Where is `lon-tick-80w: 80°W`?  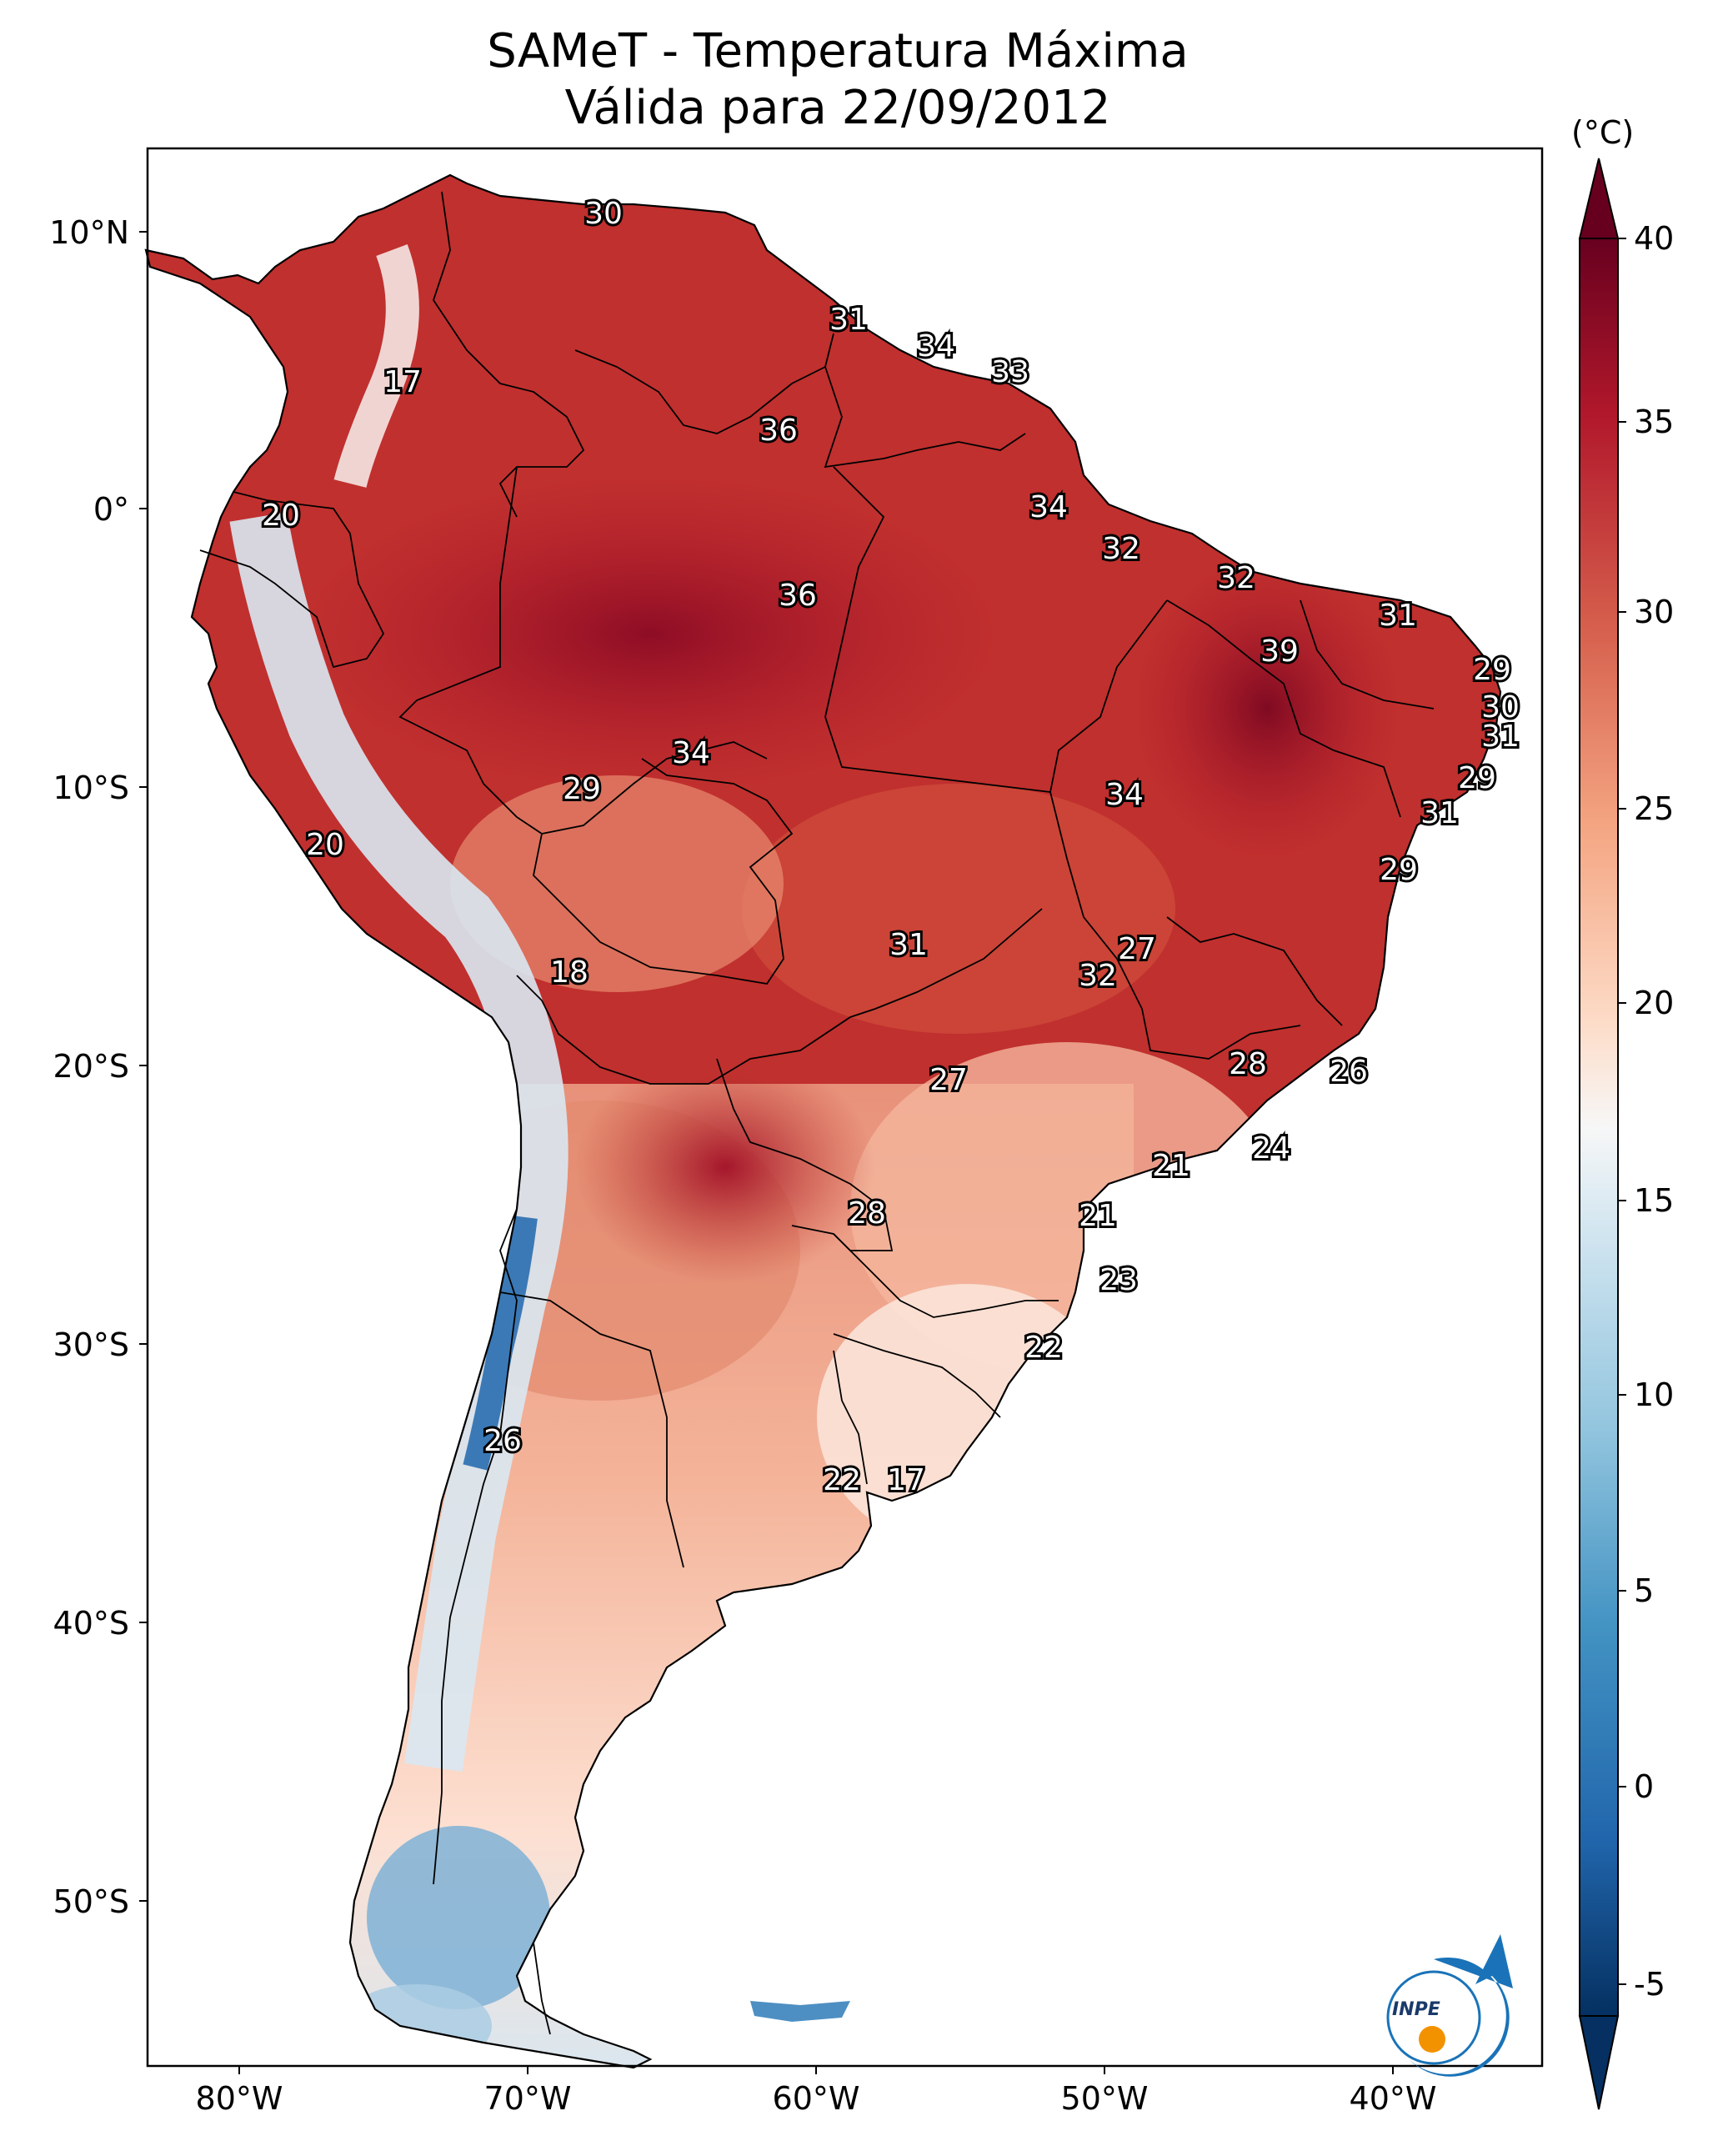 lon-tick-80w: 80°W is located at coordinates (239, 2098).